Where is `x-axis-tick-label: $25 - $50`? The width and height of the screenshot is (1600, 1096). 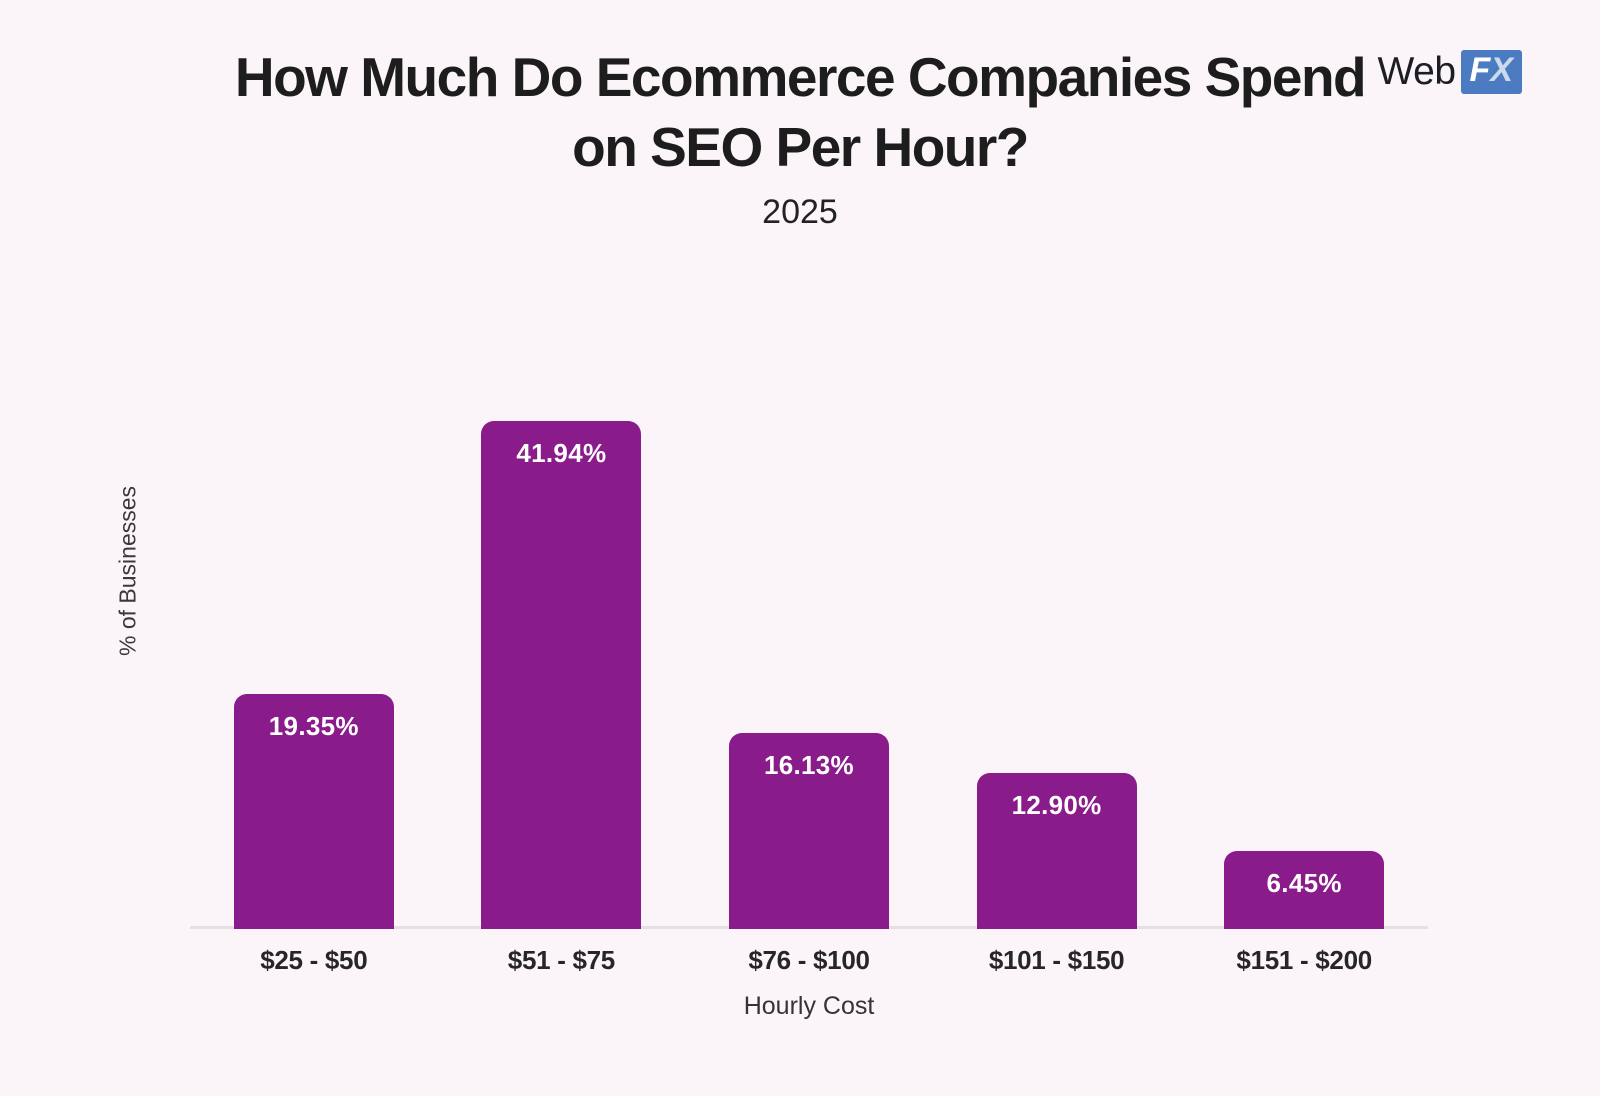 x-axis-tick-label: $25 - $50 is located at coordinates (314, 959).